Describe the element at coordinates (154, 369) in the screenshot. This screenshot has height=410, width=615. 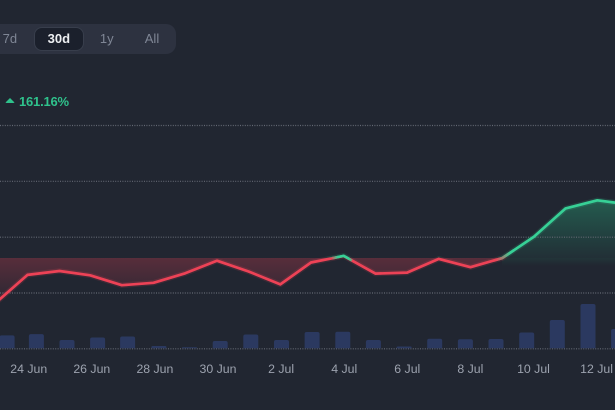
I see `svg-text: 28 Jun` at that location.